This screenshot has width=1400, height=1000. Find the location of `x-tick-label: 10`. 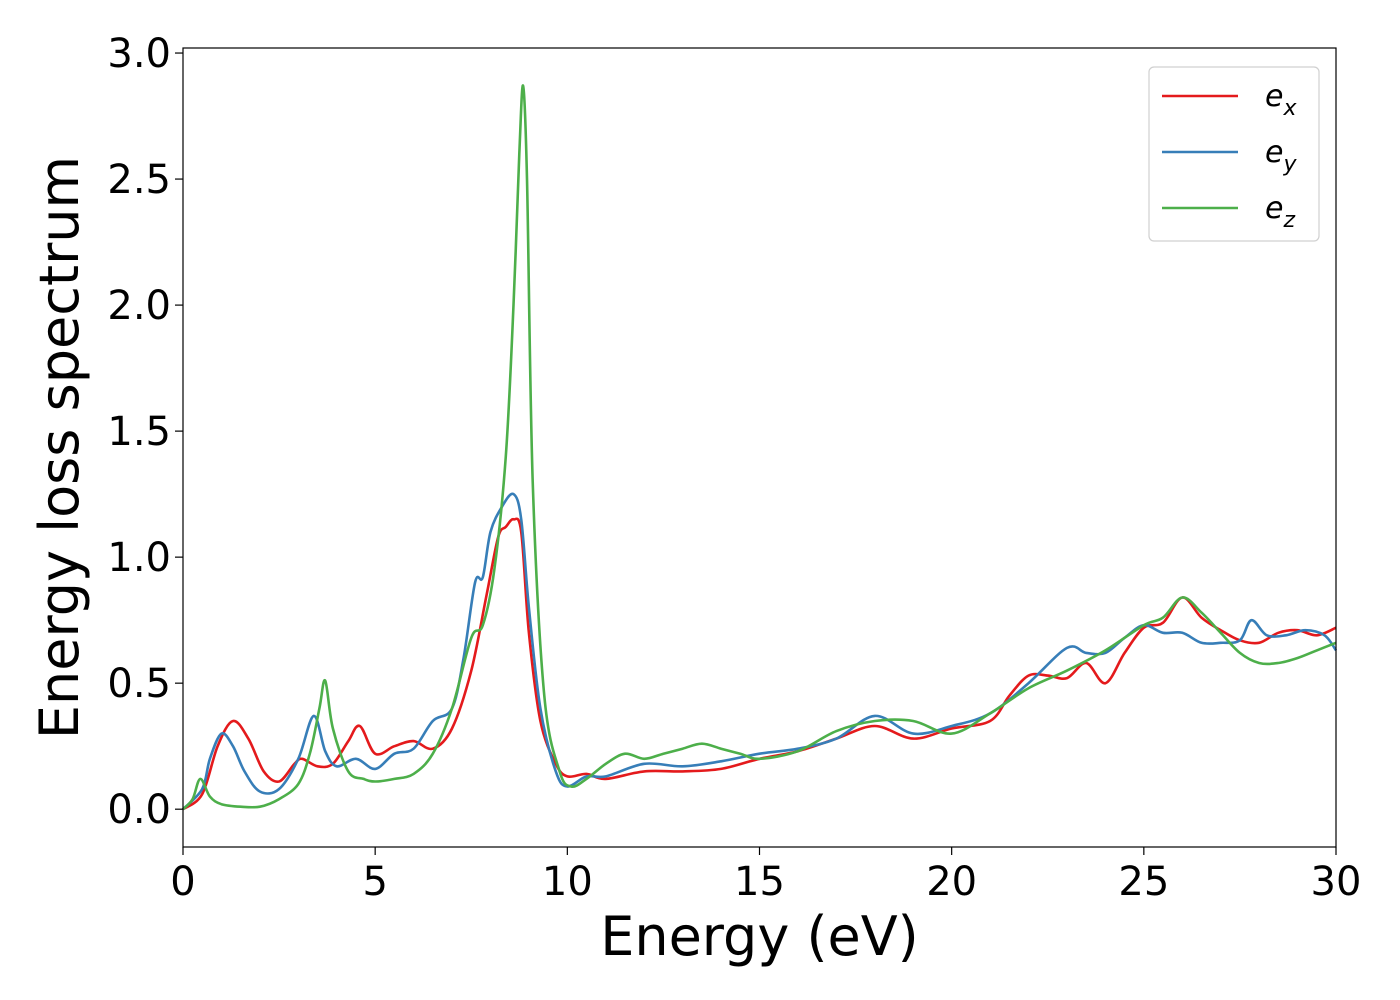

x-tick-label: 10 is located at coordinates (567, 882).